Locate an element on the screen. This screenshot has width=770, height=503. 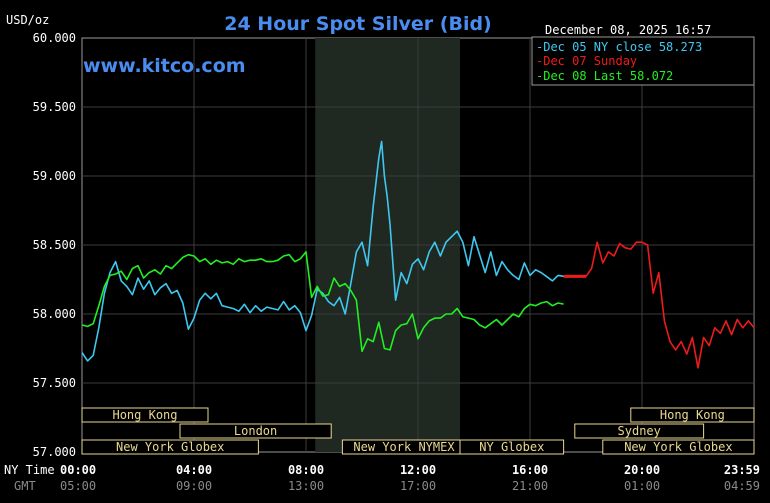
x-tick-label-ny: 12:00 is located at coordinates (418, 470).